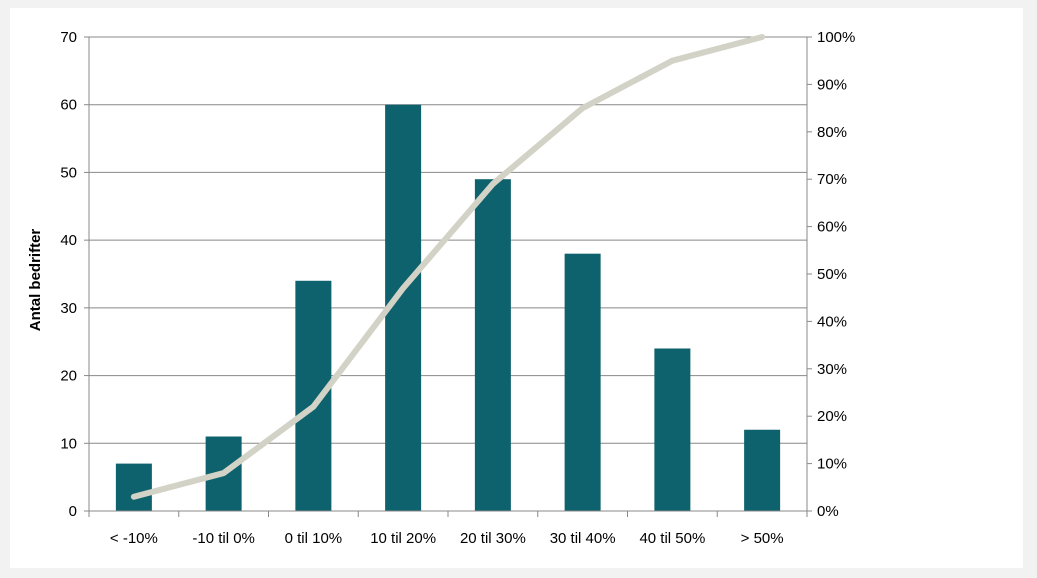 This screenshot has width=1037, height=578. What do you see at coordinates (68, 443) in the screenshot?
I see `y-tick-label: 10` at bounding box center [68, 443].